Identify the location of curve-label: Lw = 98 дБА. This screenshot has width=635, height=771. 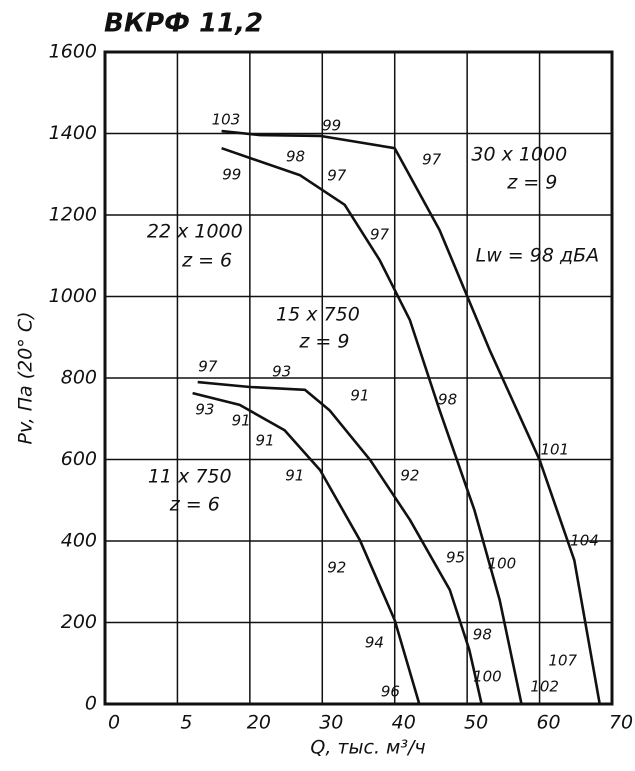
(538, 256).